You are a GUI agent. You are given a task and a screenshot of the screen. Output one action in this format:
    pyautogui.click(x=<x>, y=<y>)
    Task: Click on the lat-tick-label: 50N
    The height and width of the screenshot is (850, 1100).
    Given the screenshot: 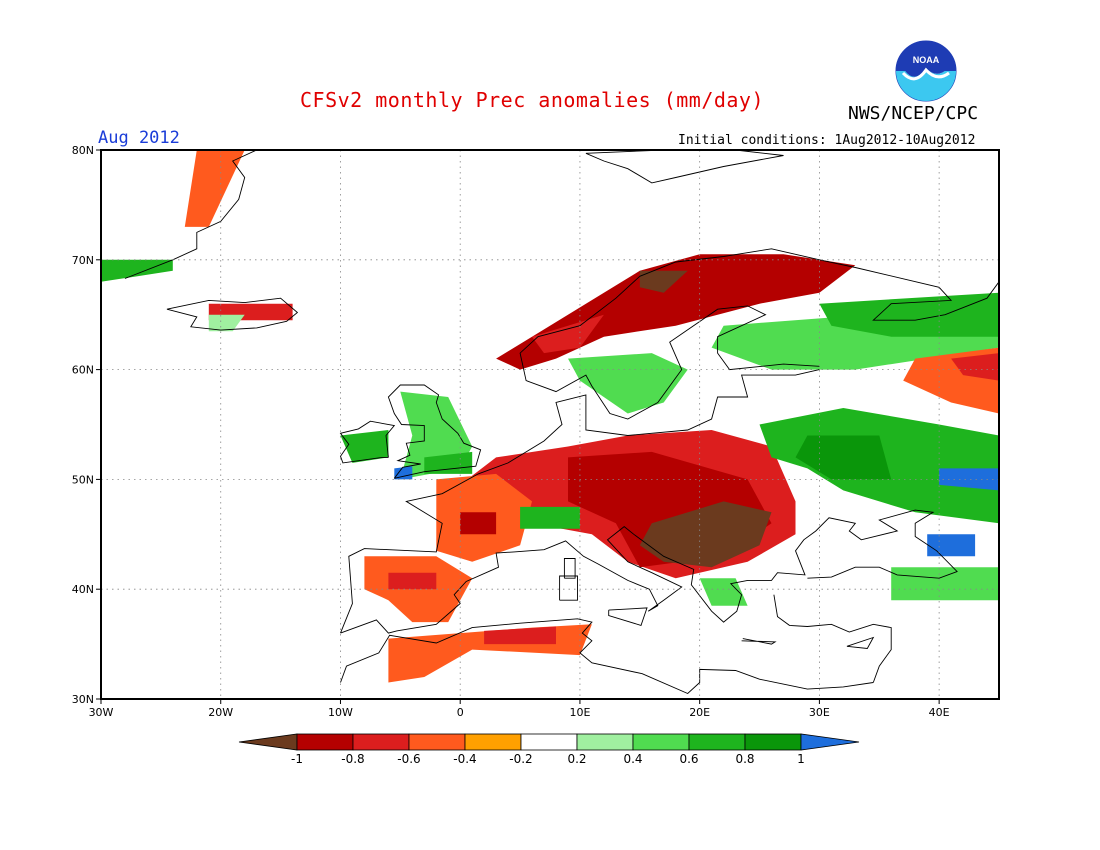 What is the action you would take?
    pyautogui.click(x=83, y=479)
    